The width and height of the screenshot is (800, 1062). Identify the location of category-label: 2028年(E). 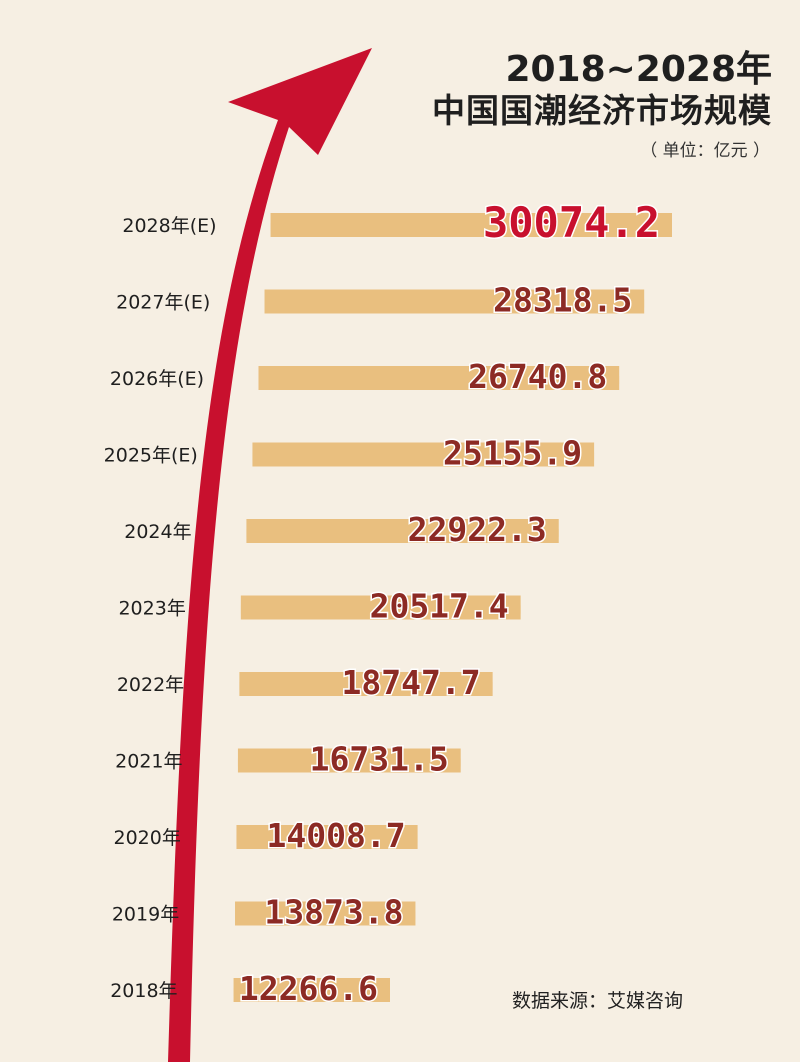
(169, 226).